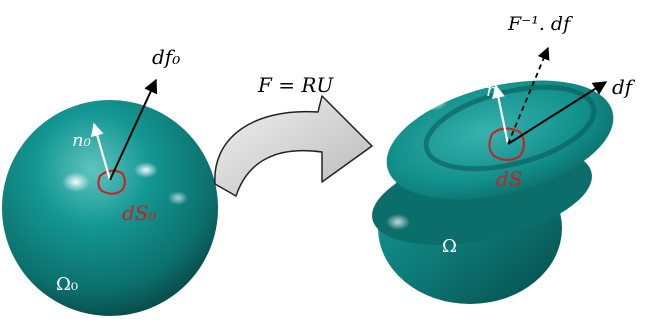  What do you see at coordinates (166, 57) in the screenshot?
I see `label-df0: df₀` at bounding box center [166, 57].